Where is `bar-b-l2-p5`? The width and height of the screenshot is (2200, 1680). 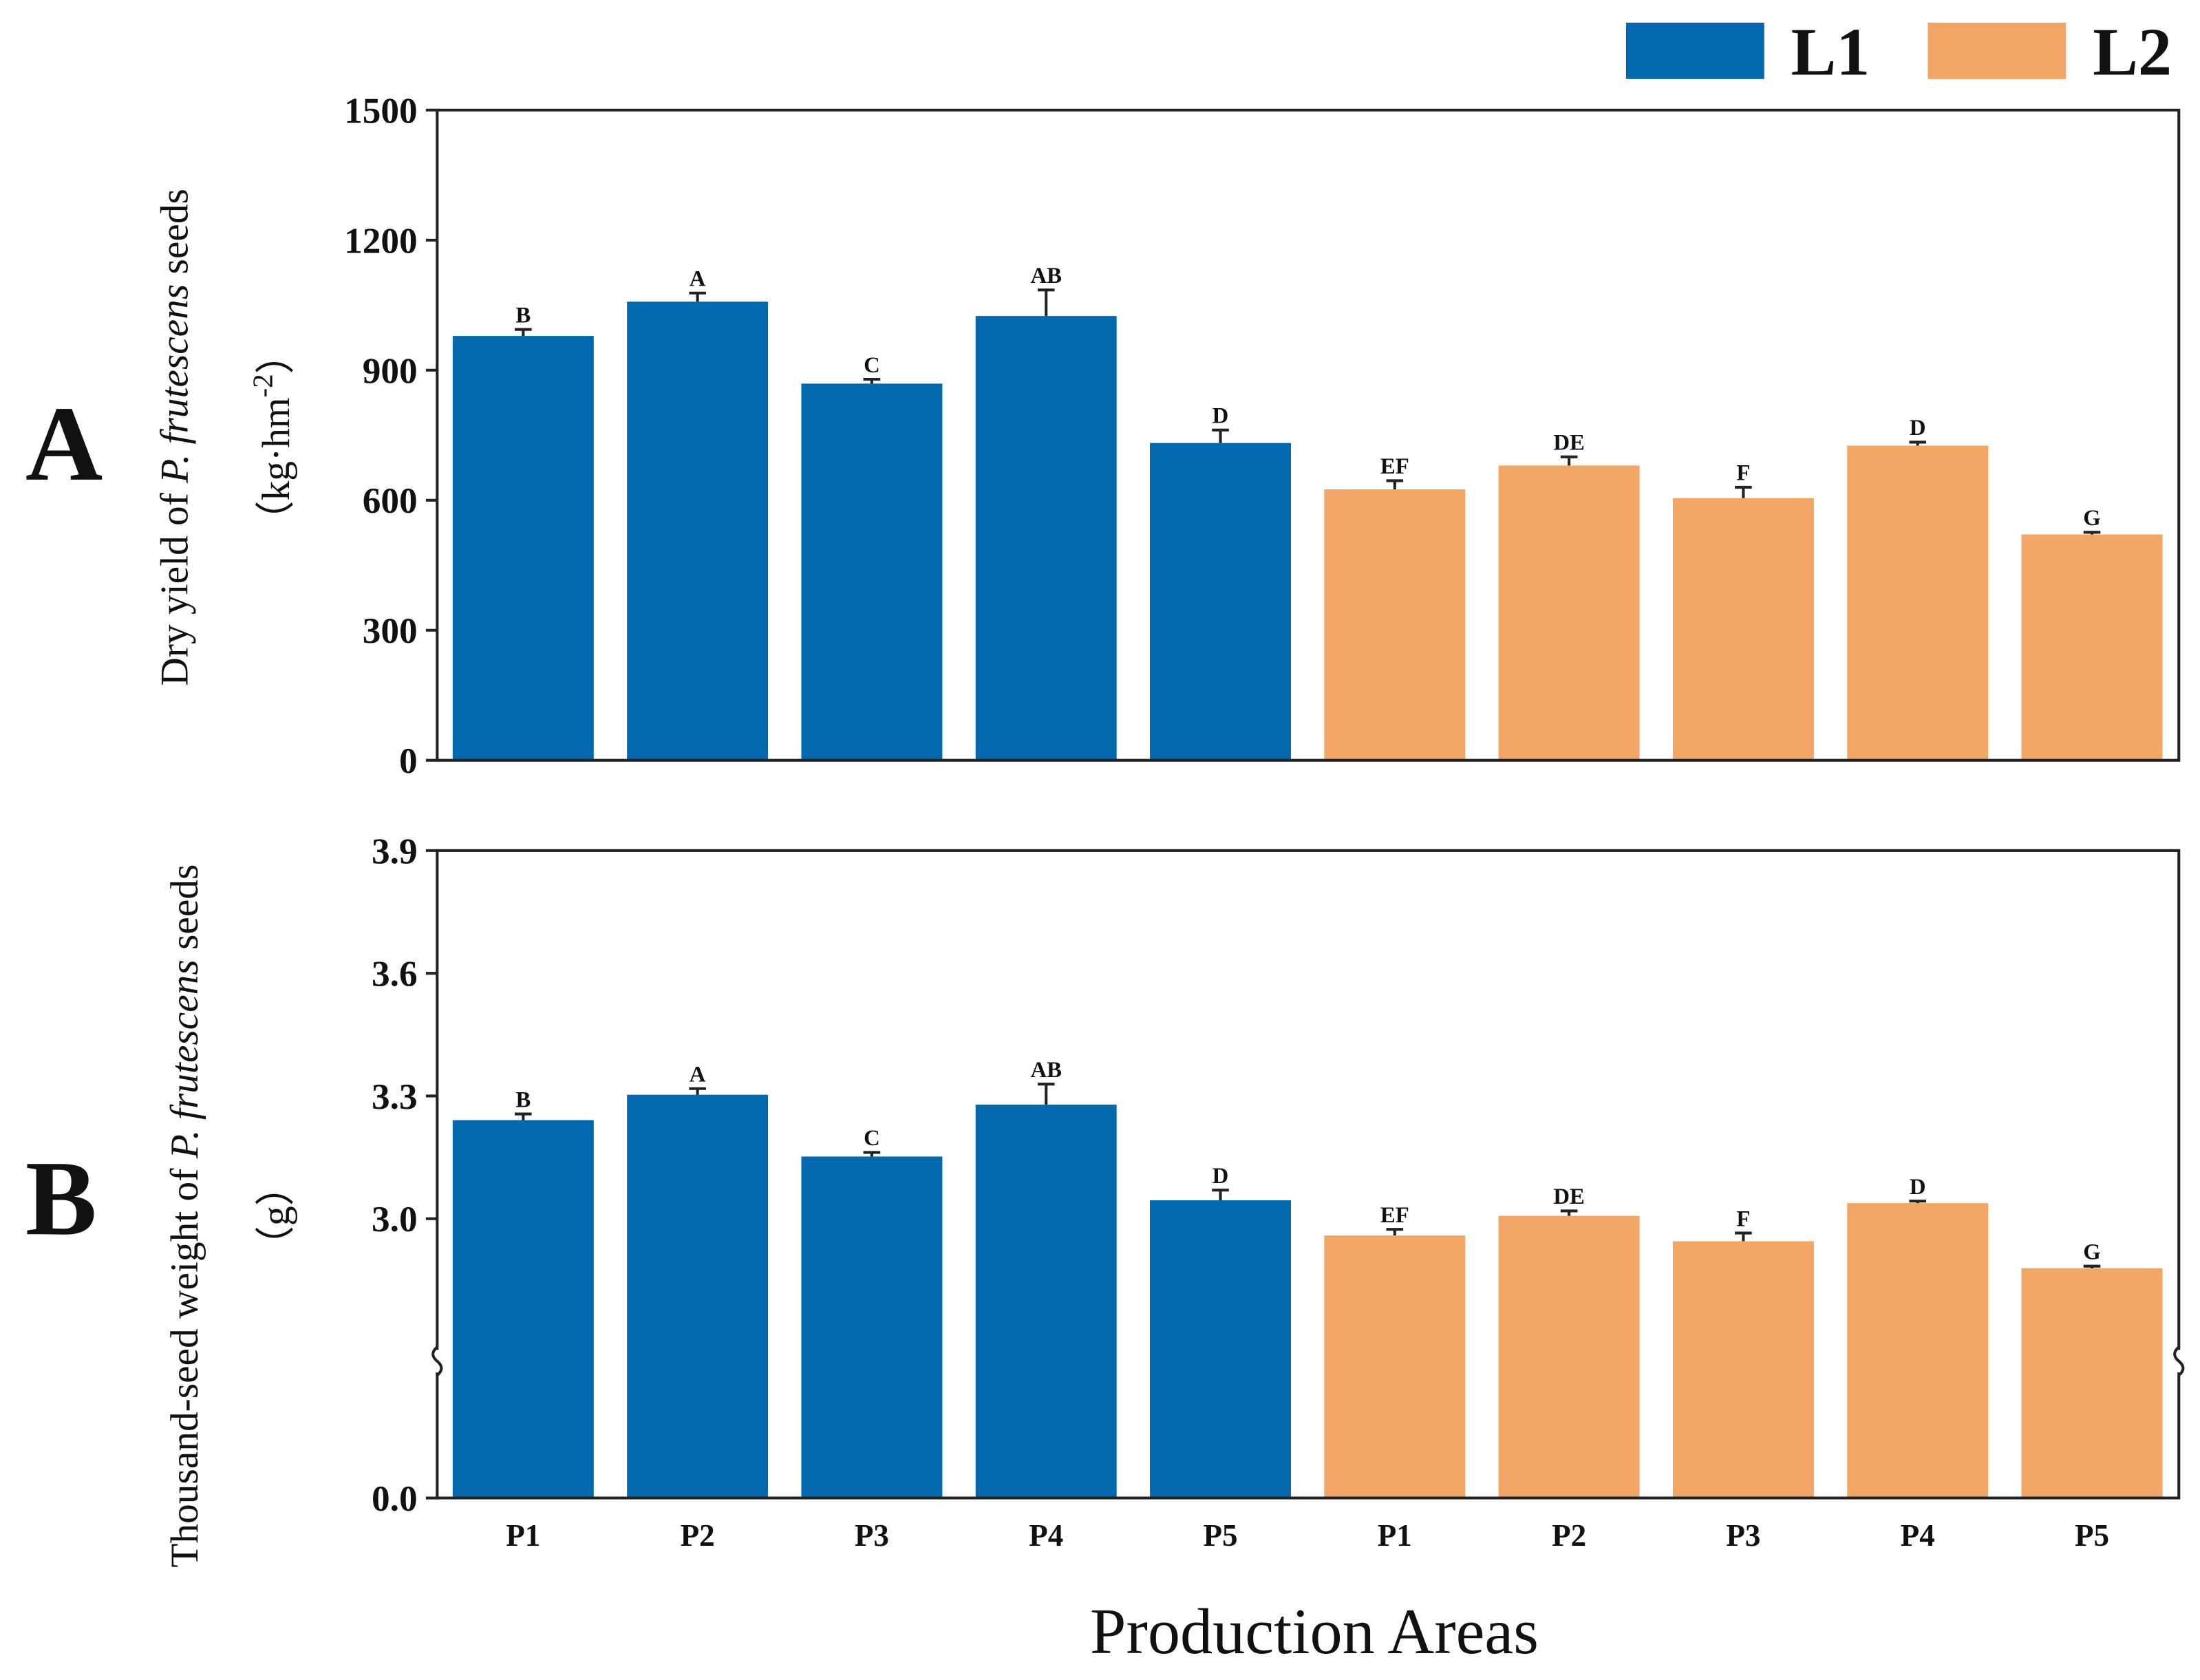 bar-b-l2-p5 is located at coordinates (2092, 1383).